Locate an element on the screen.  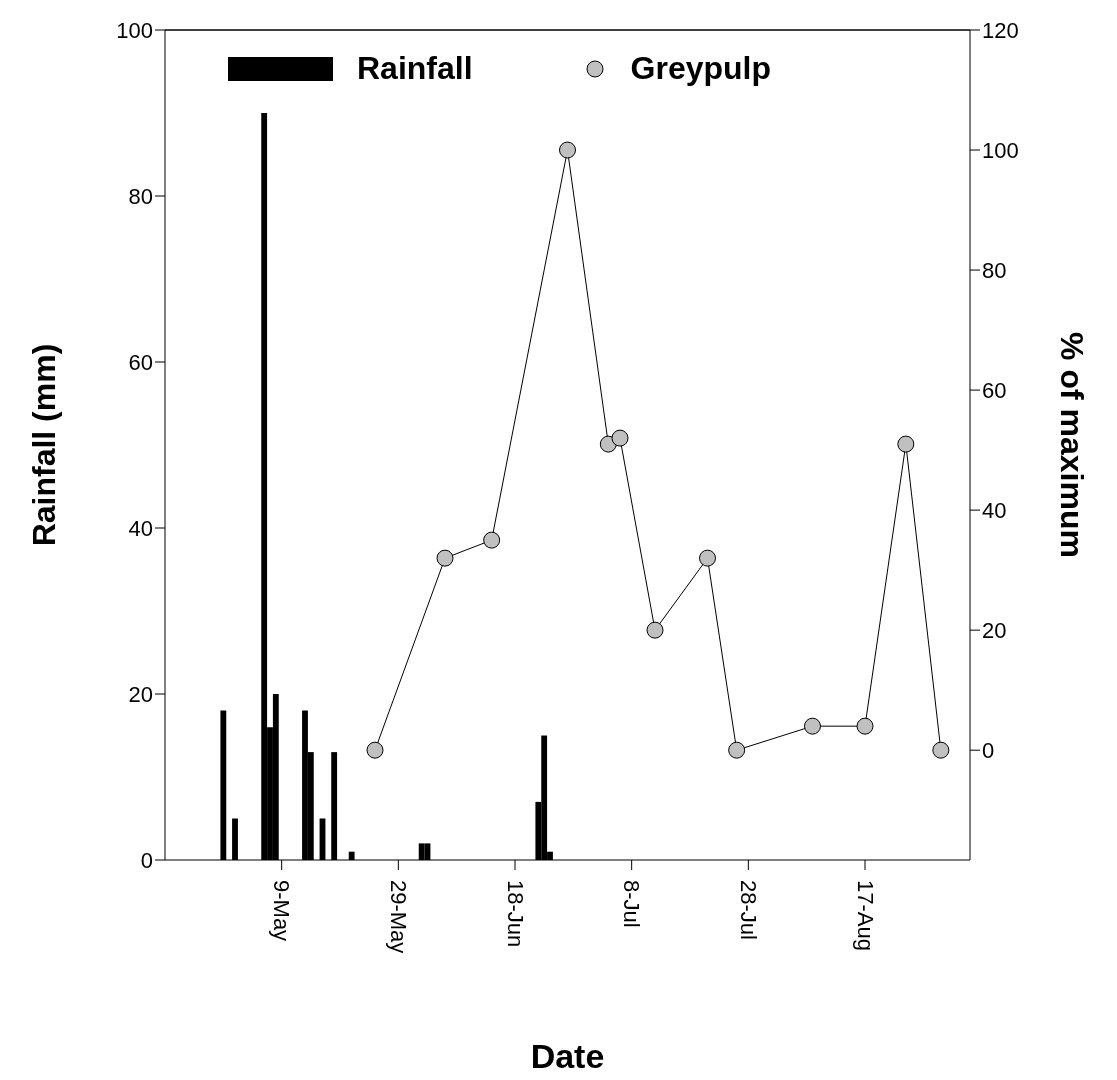
y2-tick-label: 120 is located at coordinates (1000, 30).